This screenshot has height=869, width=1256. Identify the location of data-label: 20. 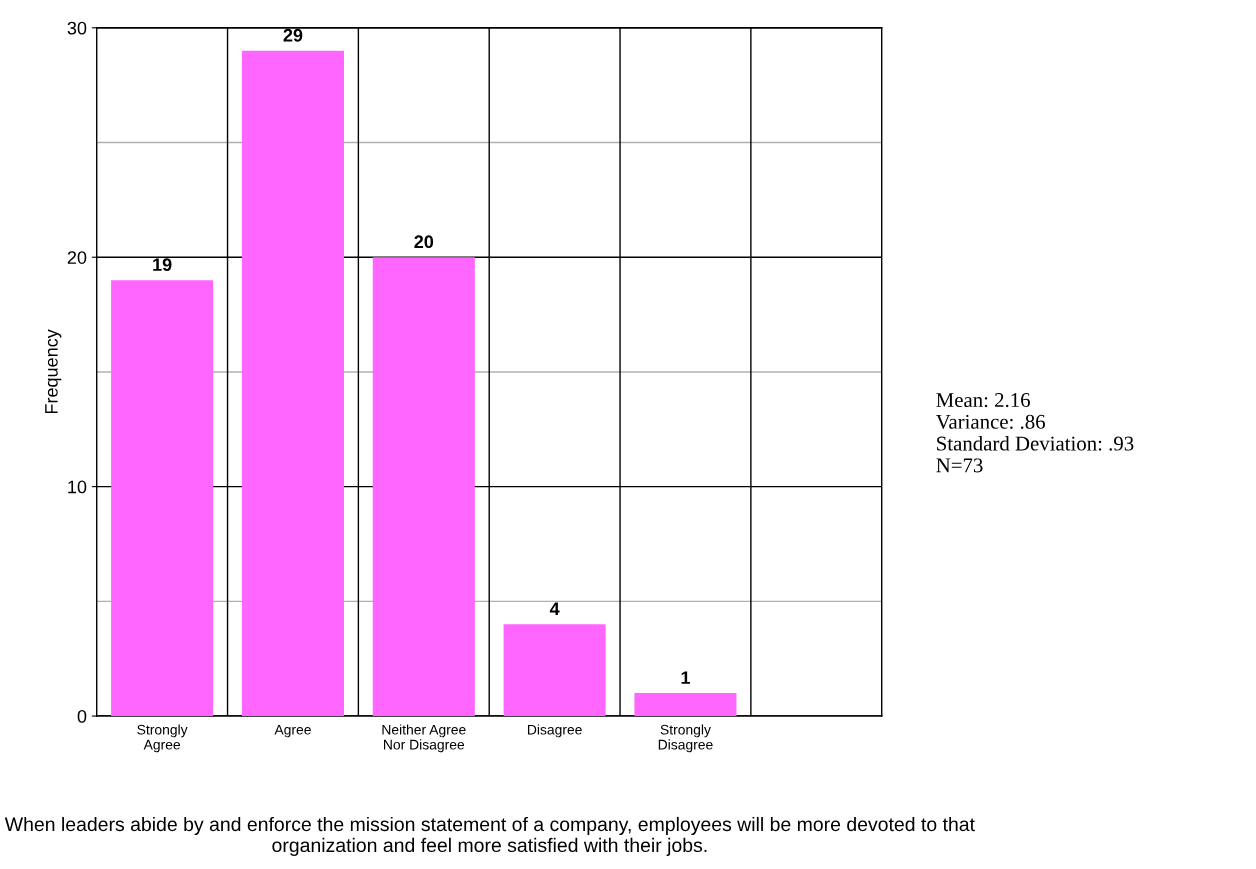
(424, 242).